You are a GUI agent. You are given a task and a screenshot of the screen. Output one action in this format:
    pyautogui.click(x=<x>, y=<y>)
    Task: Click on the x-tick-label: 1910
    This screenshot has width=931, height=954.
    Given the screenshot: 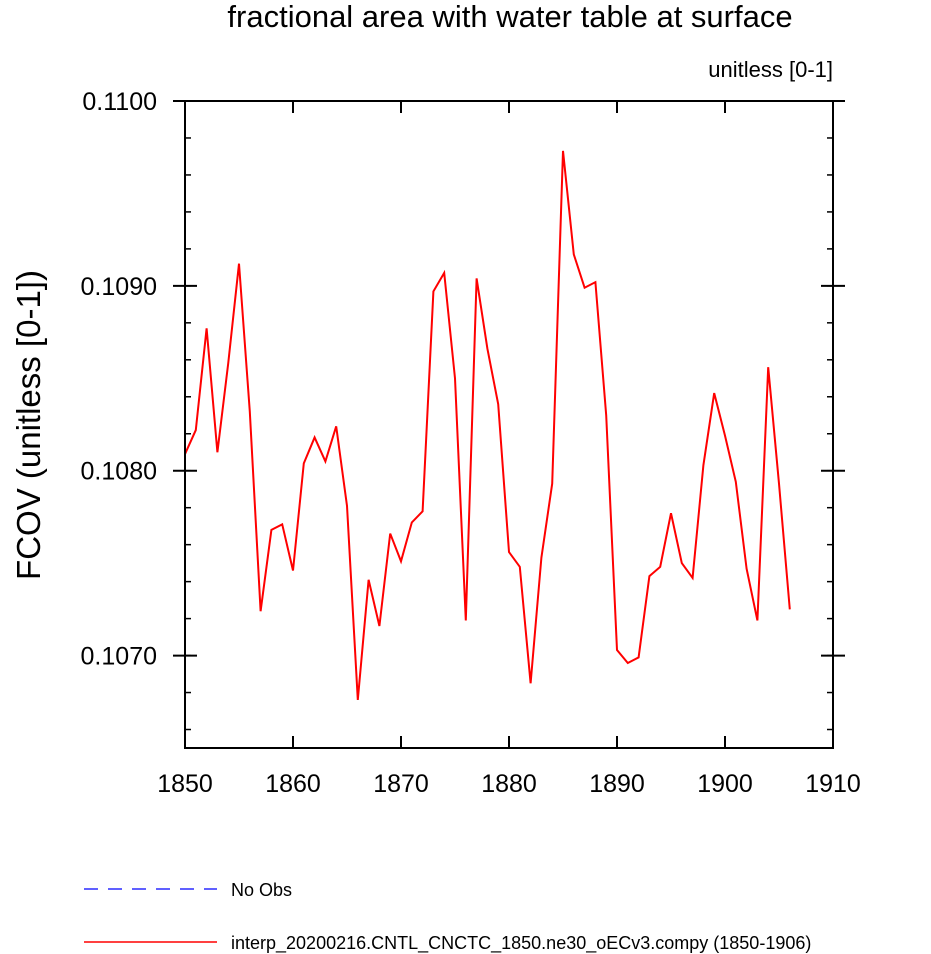 What is the action you would take?
    pyautogui.click(x=833, y=784)
    